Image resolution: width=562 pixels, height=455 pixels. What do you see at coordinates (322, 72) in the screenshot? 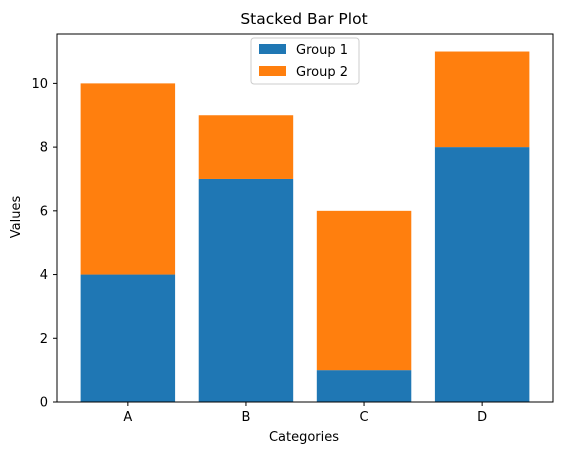
I see `legend-label: Group 2` at bounding box center [322, 72].